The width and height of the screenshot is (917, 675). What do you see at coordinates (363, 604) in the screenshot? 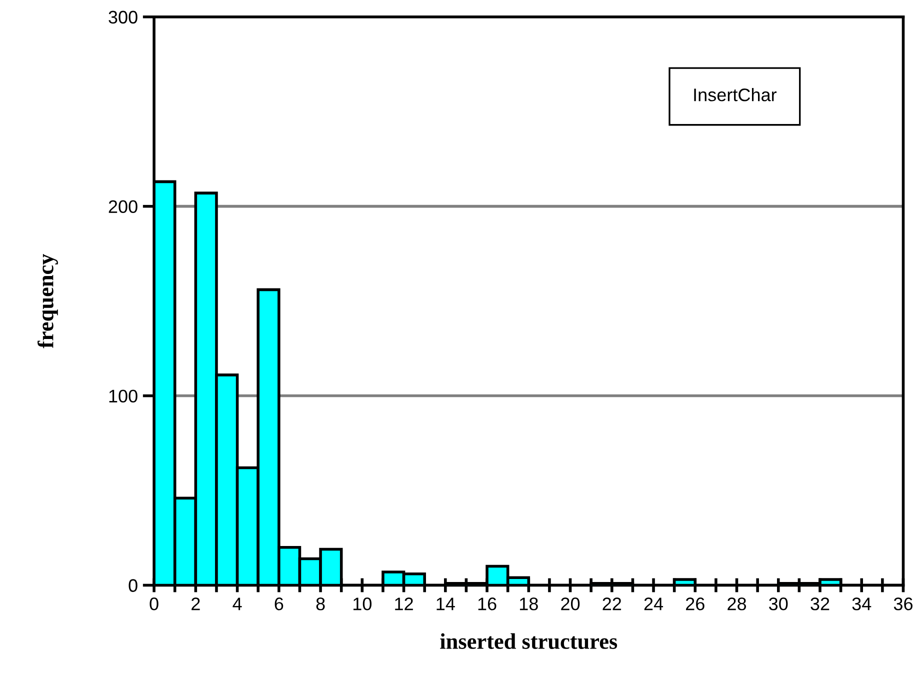
I see `x-tick-label: 10` at bounding box center [363, 604].